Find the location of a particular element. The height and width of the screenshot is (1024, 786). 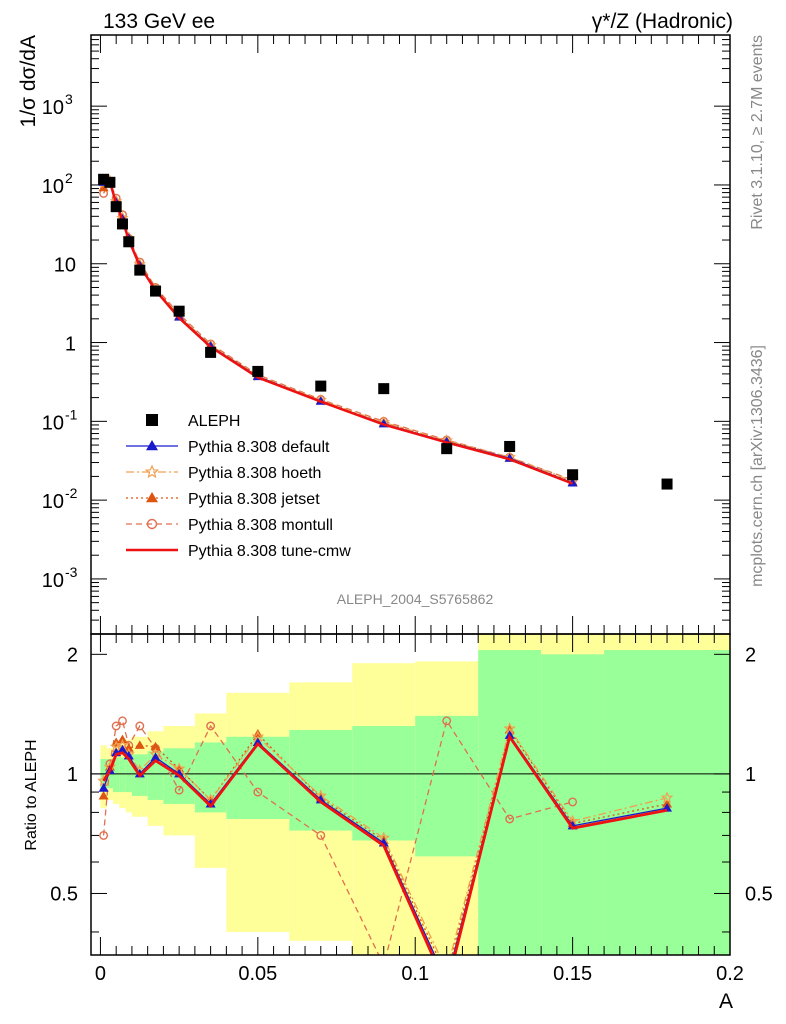

x-axis-label: A is located at coordinates (726, 1001).